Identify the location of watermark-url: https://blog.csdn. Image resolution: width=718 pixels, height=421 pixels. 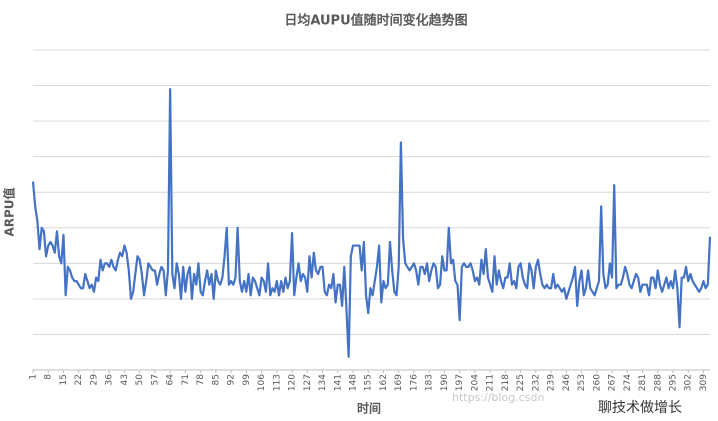
(498, 397).